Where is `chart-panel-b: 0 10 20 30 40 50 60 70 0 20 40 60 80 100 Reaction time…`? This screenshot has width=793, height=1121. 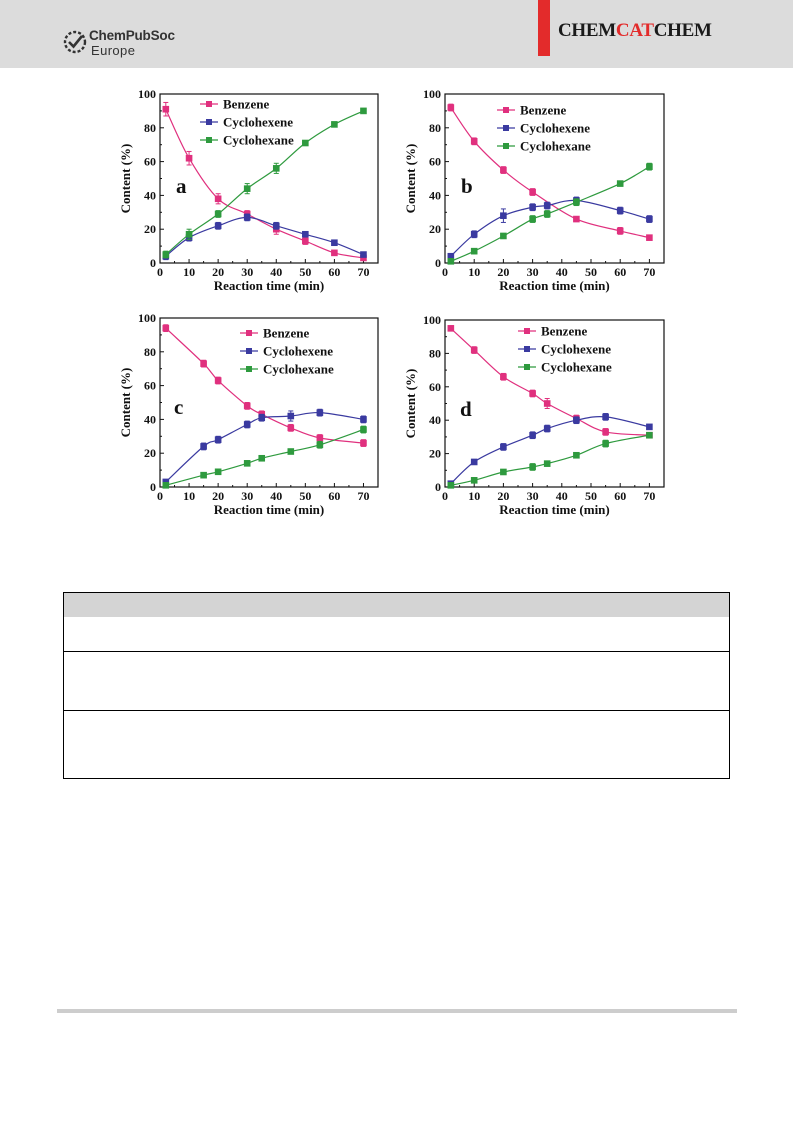
chart-panel-b: 0 10 20 30 40 50 60 70 0 20 40 60 80 100 Reaction time… is located at coordinates (534, 190).